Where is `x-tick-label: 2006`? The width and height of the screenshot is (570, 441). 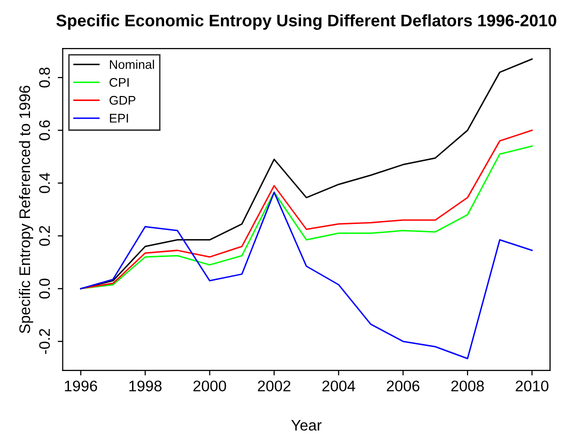
x-tick-label: 2006 is located at coordinates (403, 386).